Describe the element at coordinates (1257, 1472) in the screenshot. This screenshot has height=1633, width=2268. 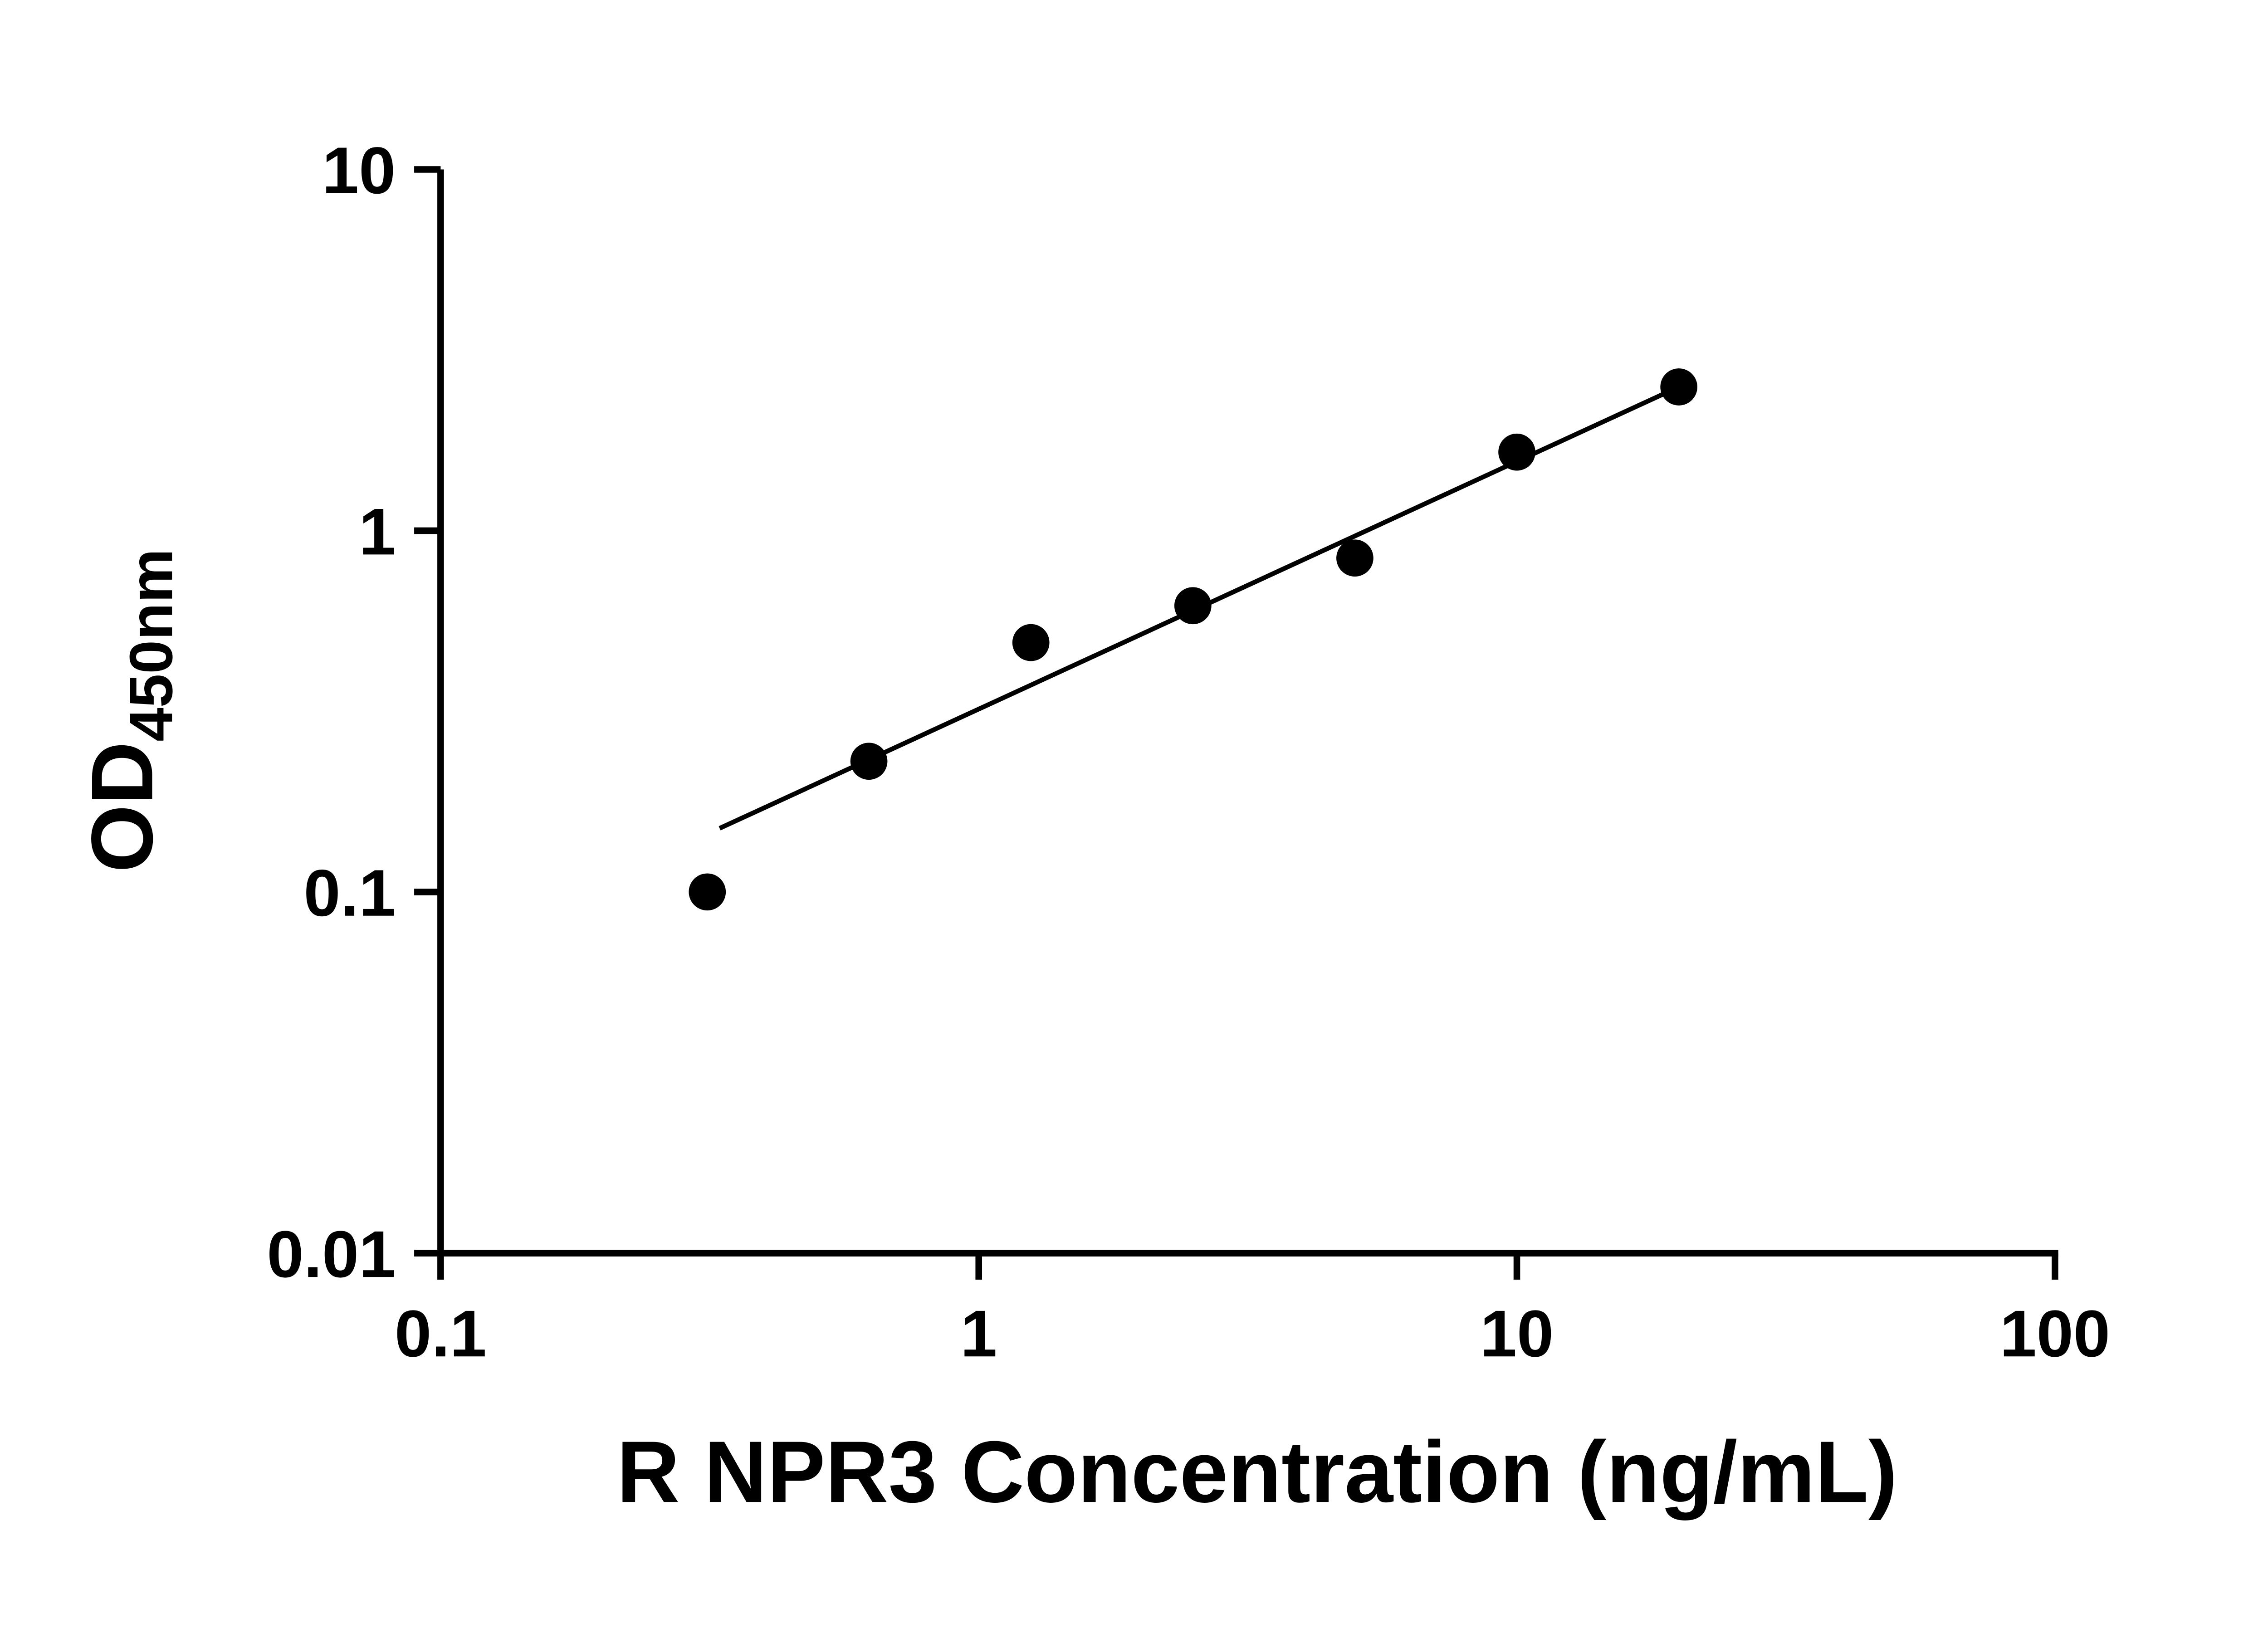
I see `x-axis-title: R NPR3 Concentration (ng/mL)` at that location.